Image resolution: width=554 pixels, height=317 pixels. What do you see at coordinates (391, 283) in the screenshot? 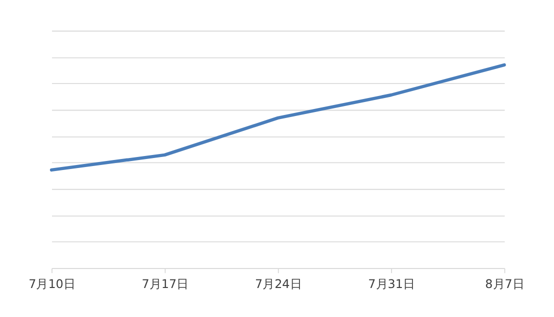
I see `x-tick-label: 7月31日` at bounding box center [391, 283].